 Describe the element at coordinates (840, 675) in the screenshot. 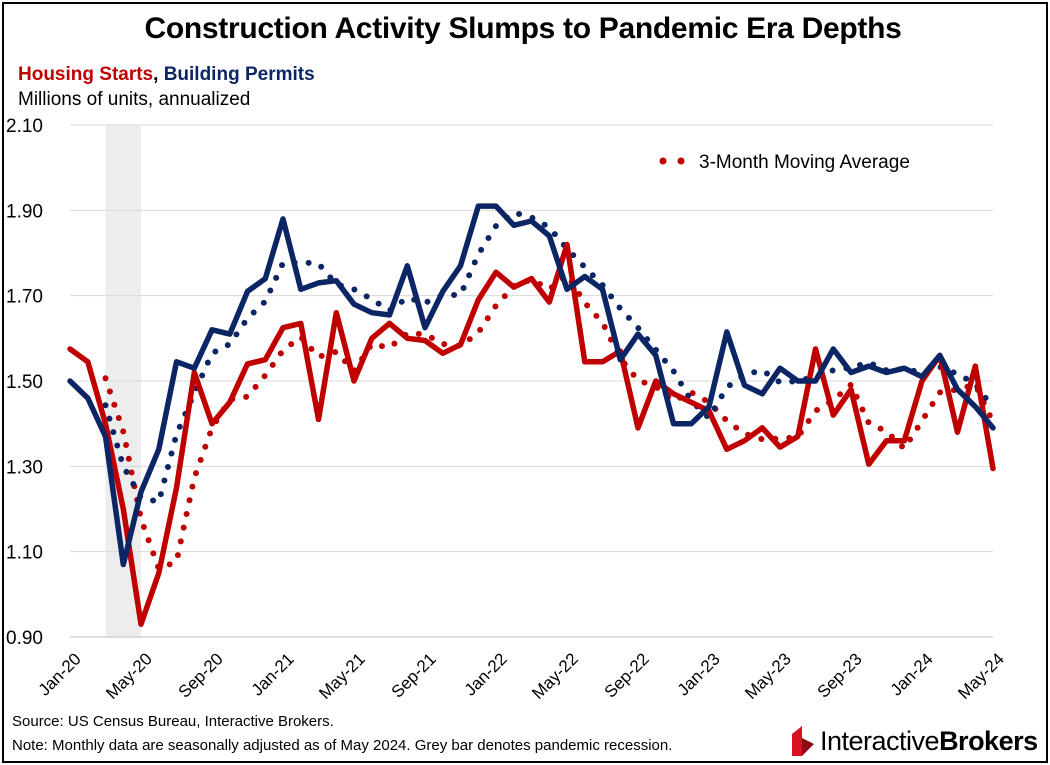

I see `x-tick-label: Sep-23` at that location.